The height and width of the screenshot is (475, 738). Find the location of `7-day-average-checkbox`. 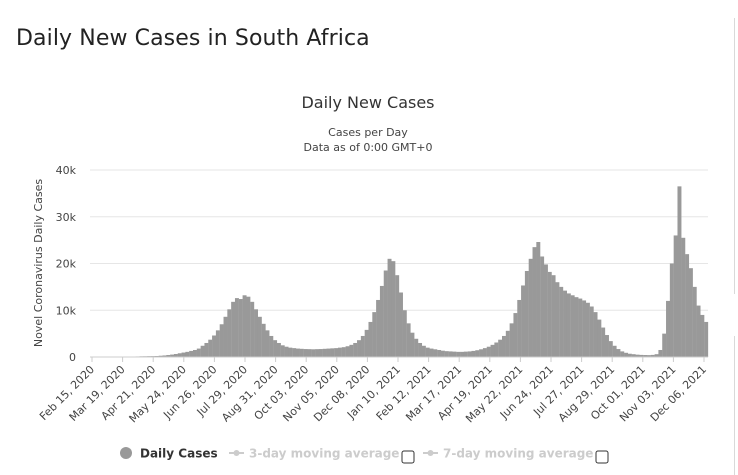

7-day-average-checkbox is located at coordinates (602, 457).